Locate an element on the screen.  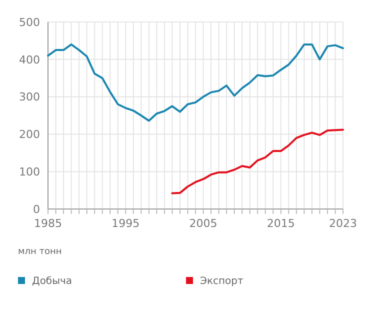
y-tick-label: 400 is located at coordinates (29, 59).